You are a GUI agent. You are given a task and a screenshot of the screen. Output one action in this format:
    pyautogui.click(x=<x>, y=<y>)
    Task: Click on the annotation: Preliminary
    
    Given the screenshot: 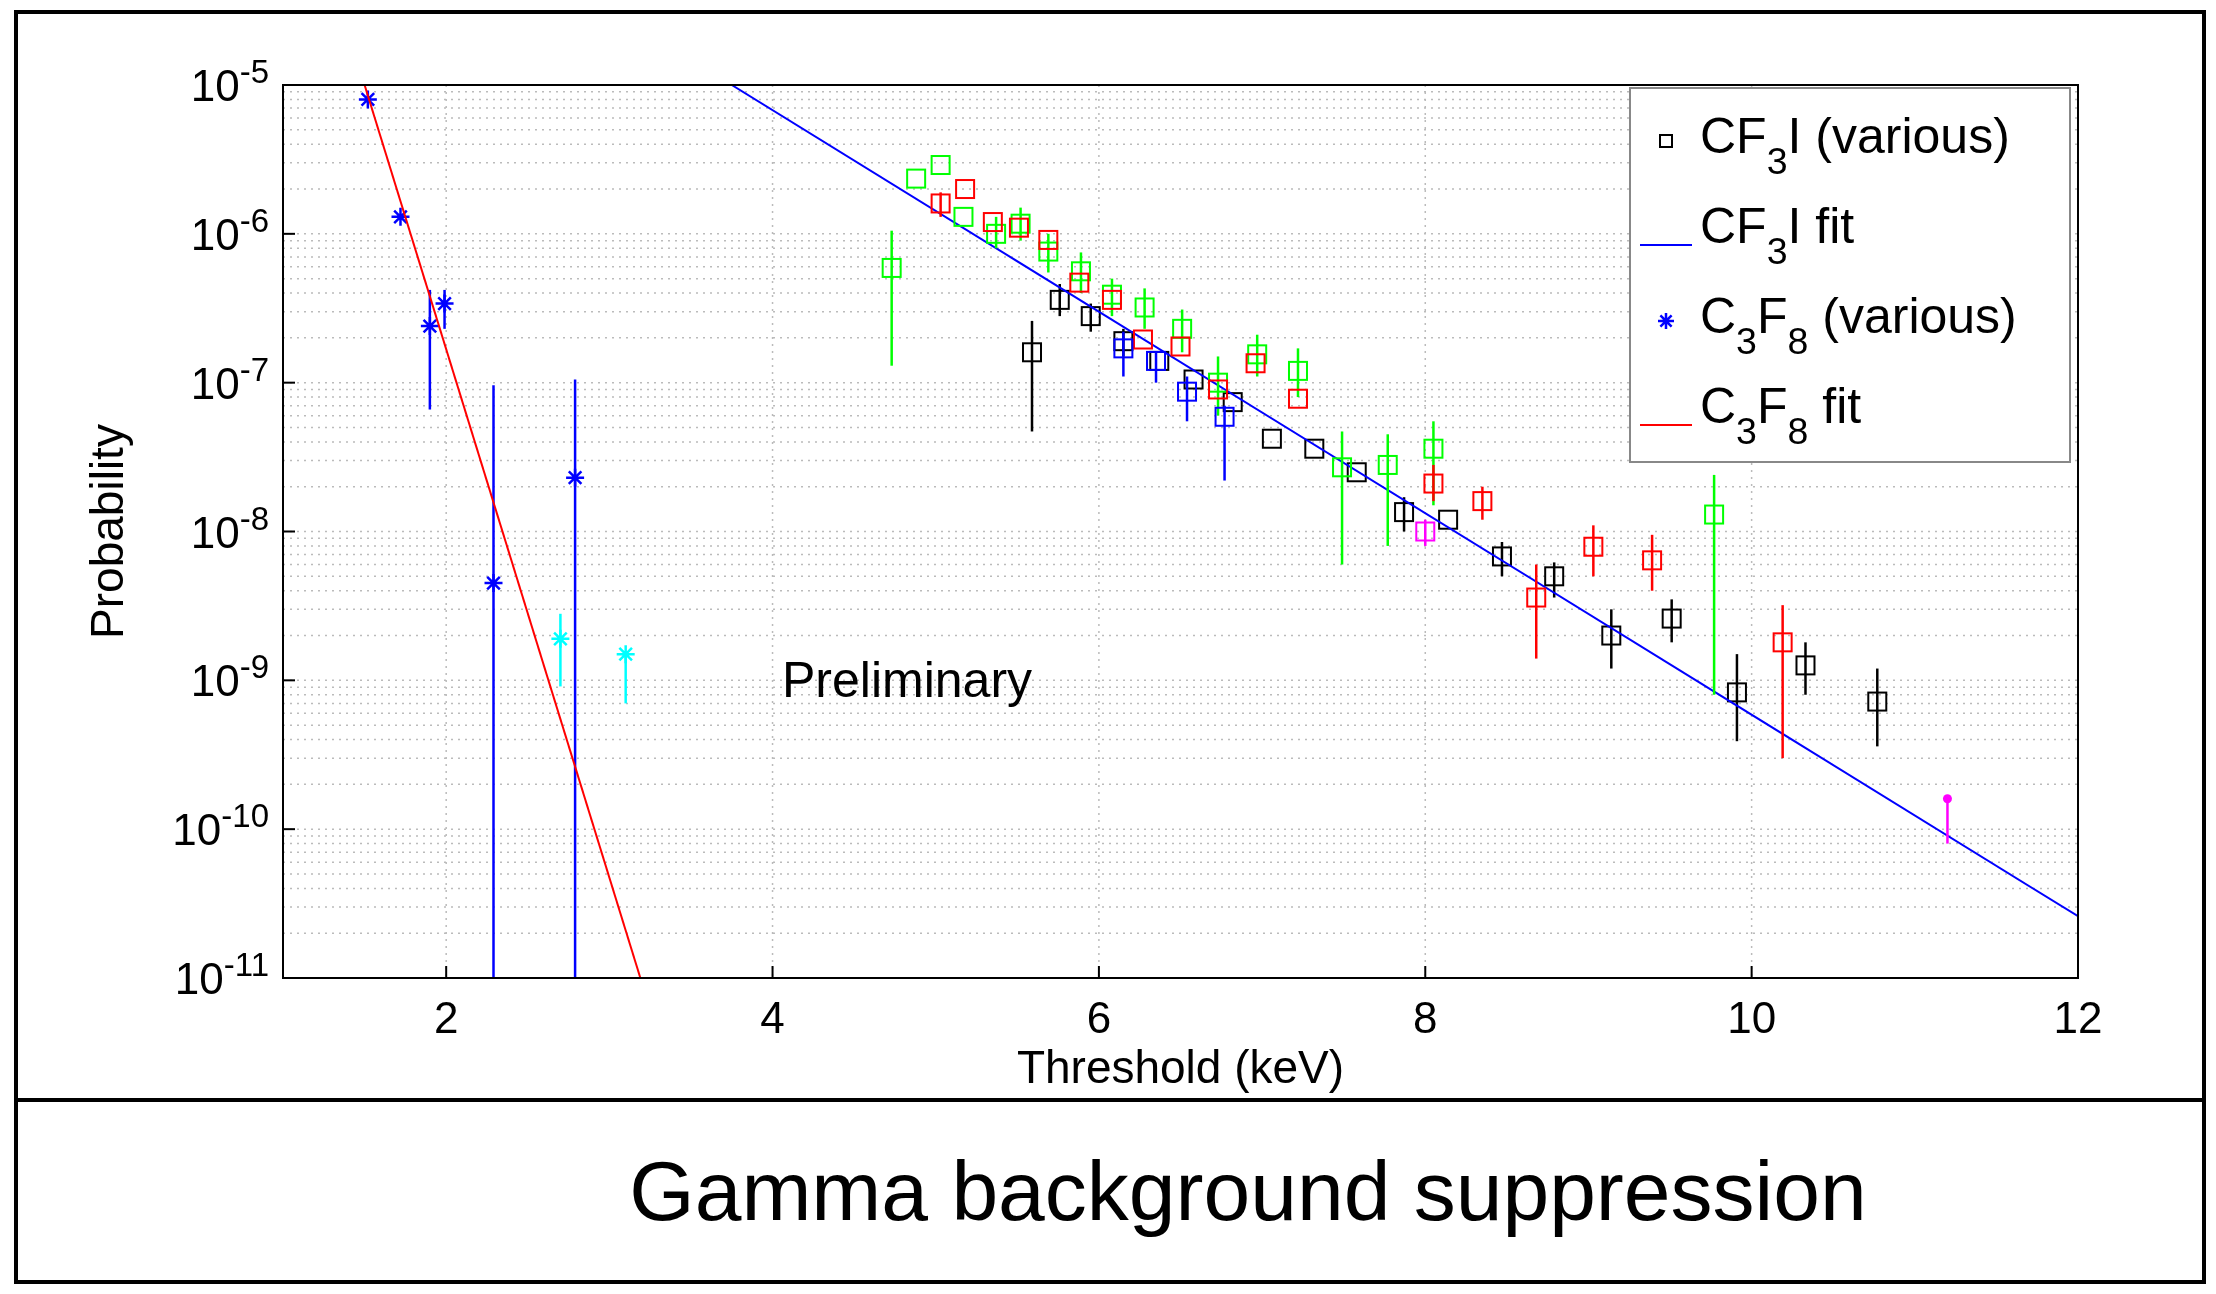 What is the action you would take?
    pyautogui.click(x=907, y=679)
    